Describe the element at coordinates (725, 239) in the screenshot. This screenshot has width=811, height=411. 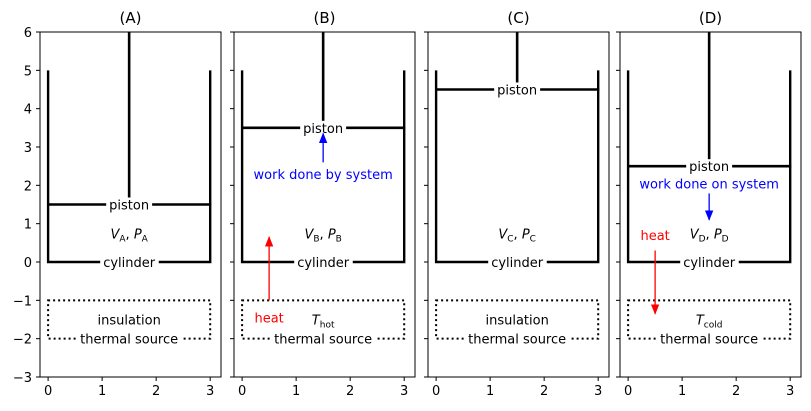
I see `state-label-part-4: D` at that location.